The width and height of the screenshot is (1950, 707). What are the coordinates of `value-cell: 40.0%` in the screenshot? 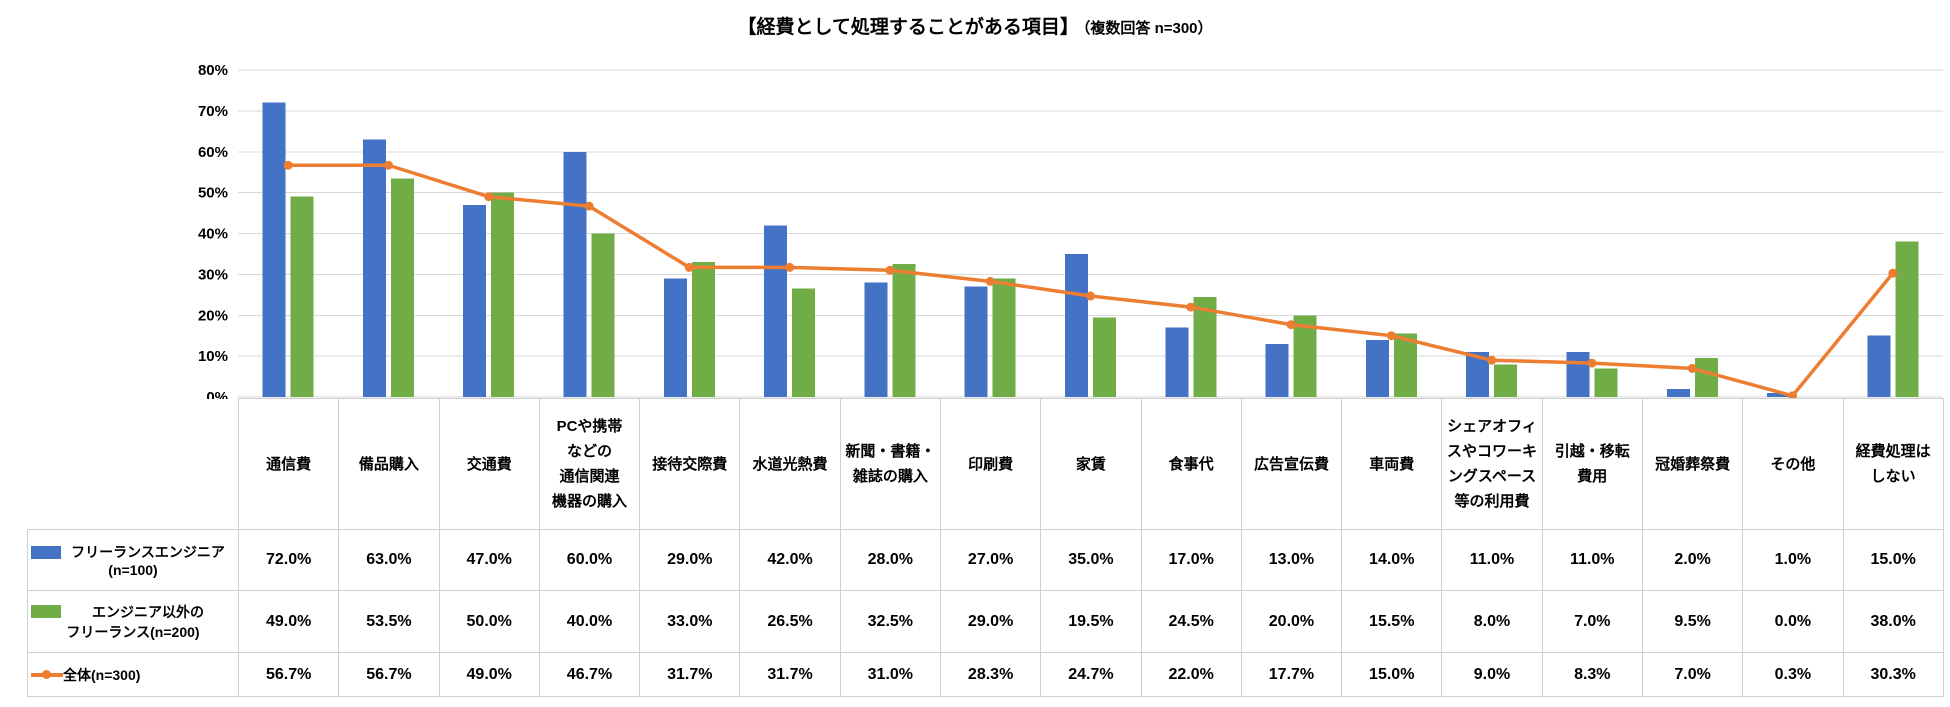 It's located at (589, 621).